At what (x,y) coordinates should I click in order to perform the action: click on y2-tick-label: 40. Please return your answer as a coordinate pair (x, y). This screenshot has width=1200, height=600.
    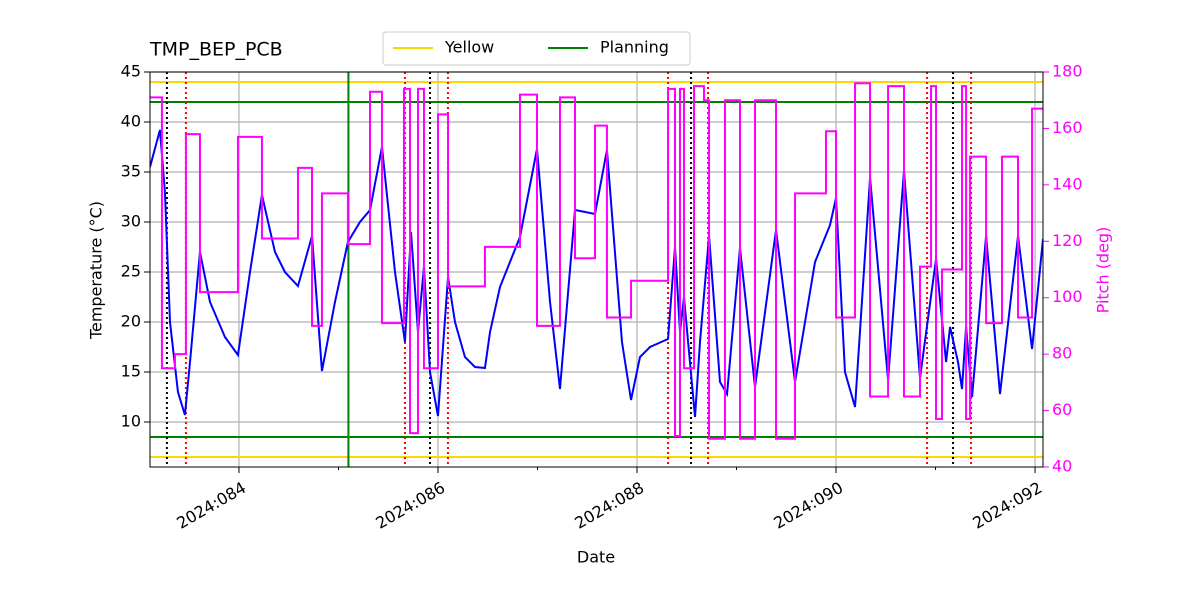
    Looking at the image, I should click on (1062, 466).